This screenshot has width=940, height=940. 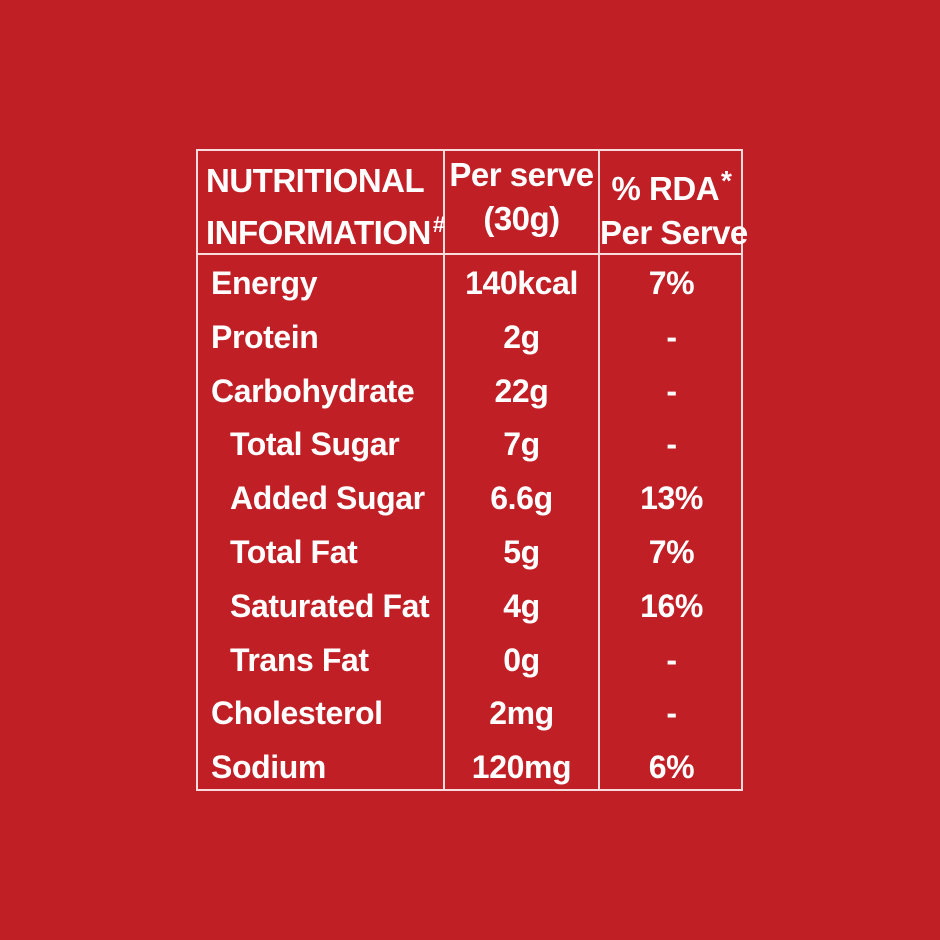 I want to click on table-row: Cholesterol 2mg -, so click(x=469, y=714).